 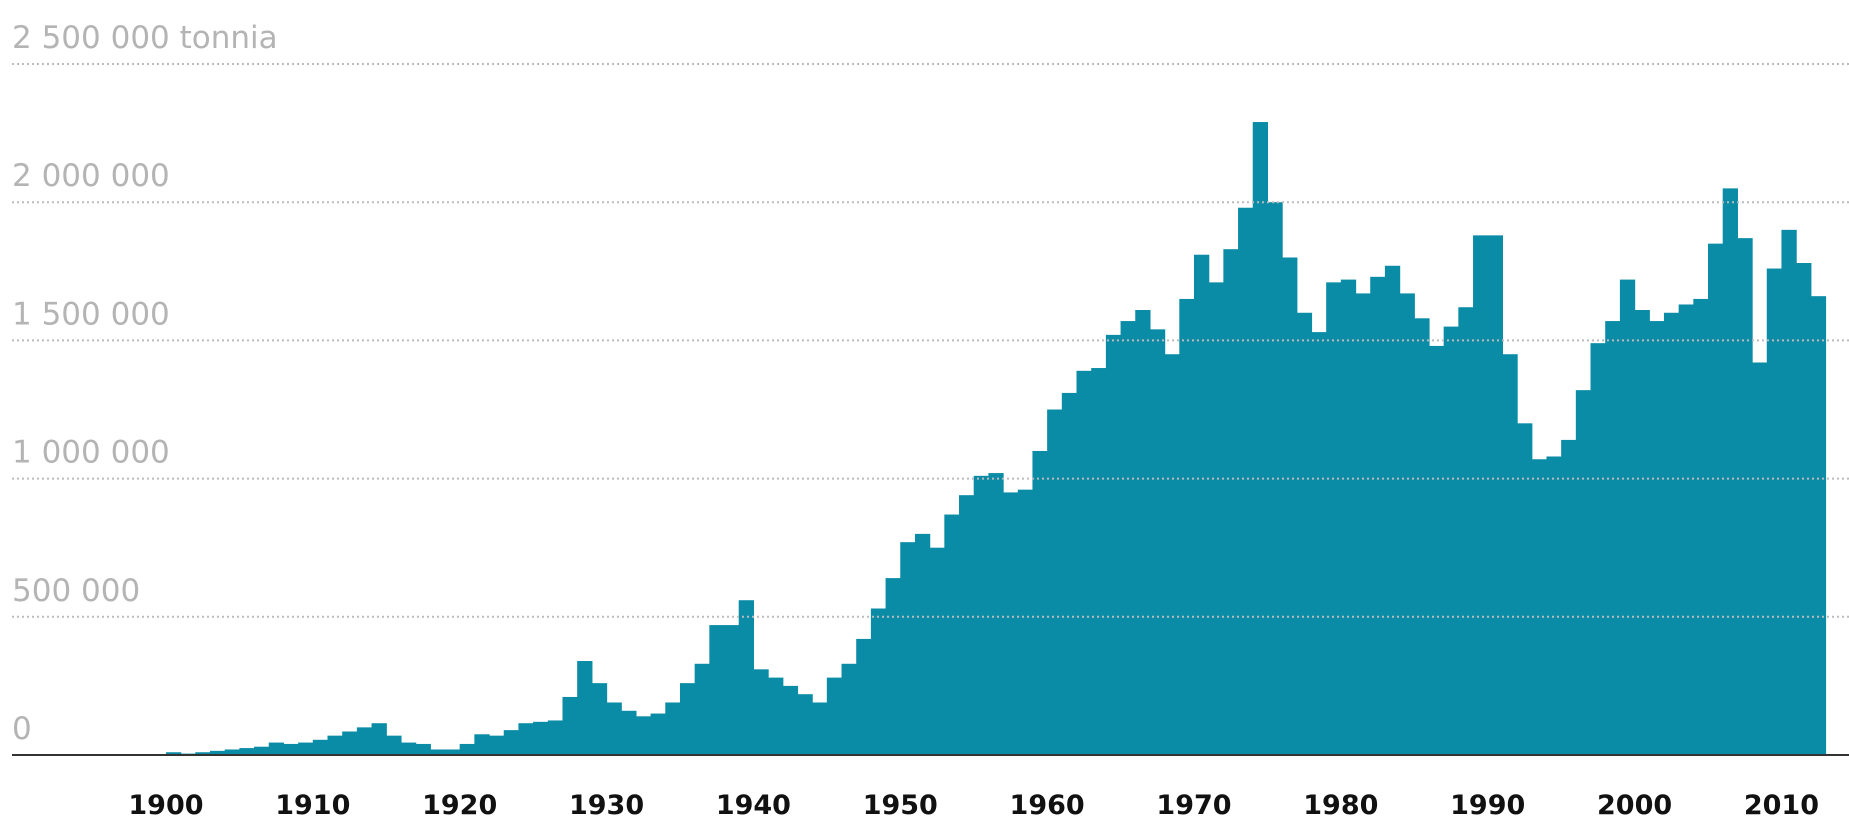 What do you see at coordinates (145, 38) in the screenshot?
I see `y-tick-label: 2 500 000 tonnia` at bounding box center [145, 38].